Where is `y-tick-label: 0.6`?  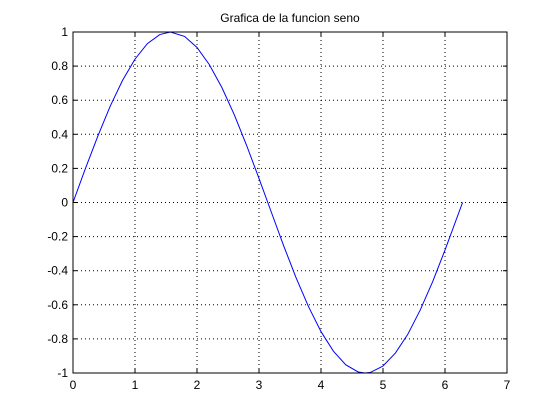
y-tick-label: 0.6 is located at coordinates (59, 100).